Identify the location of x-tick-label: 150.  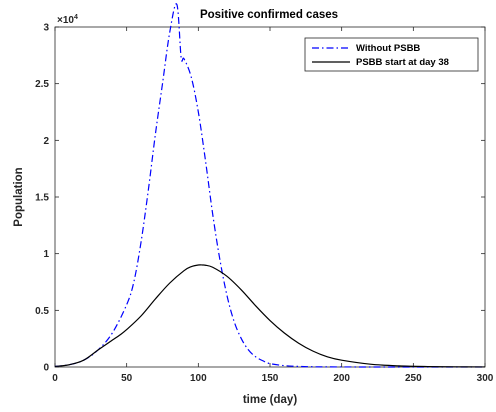
(270, 378).